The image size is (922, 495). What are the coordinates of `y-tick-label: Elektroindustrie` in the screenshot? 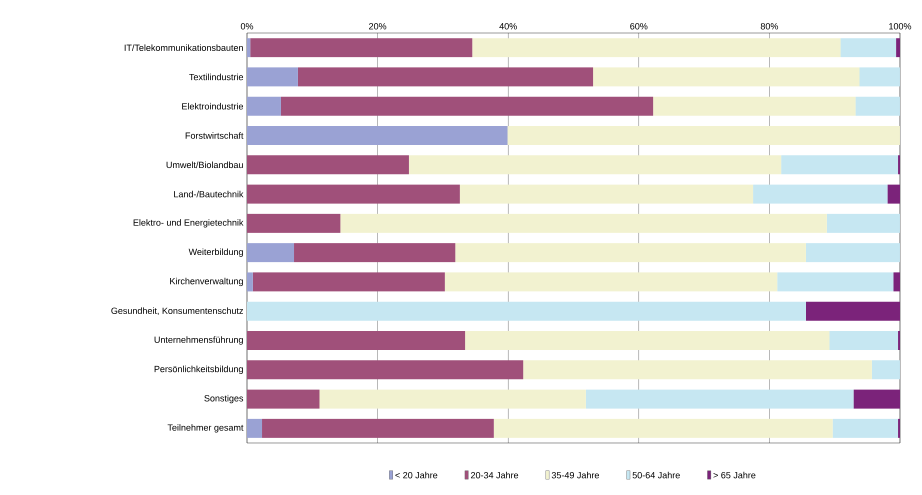 It's located at (213, 106).